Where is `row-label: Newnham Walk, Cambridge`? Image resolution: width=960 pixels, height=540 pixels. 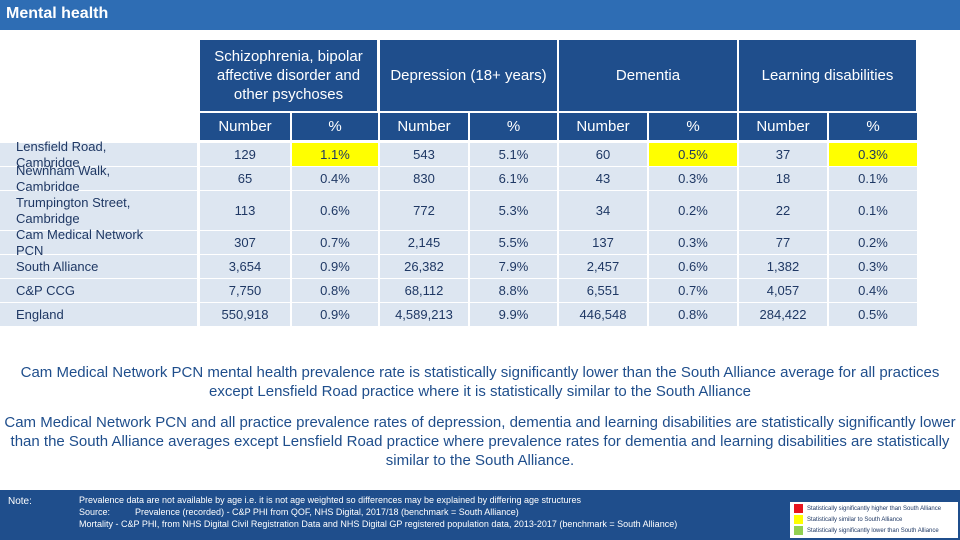
row-label: Newnham Walk, Cambridge is located at coordinates (98, 178).